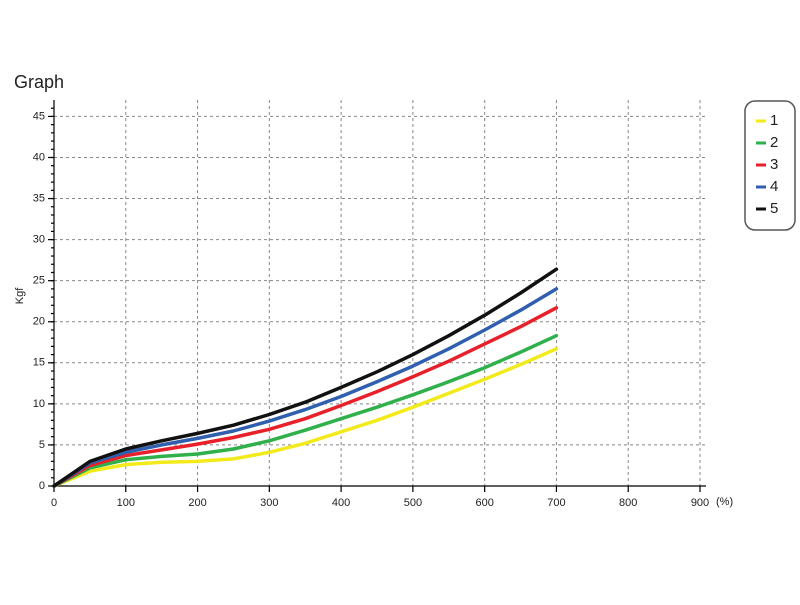 Image resolution: width=800 pixels, height=605 pixels. Describe the element at coordinates (39, 82) in the screenshot. I see `chart-title: Graph` at that location.